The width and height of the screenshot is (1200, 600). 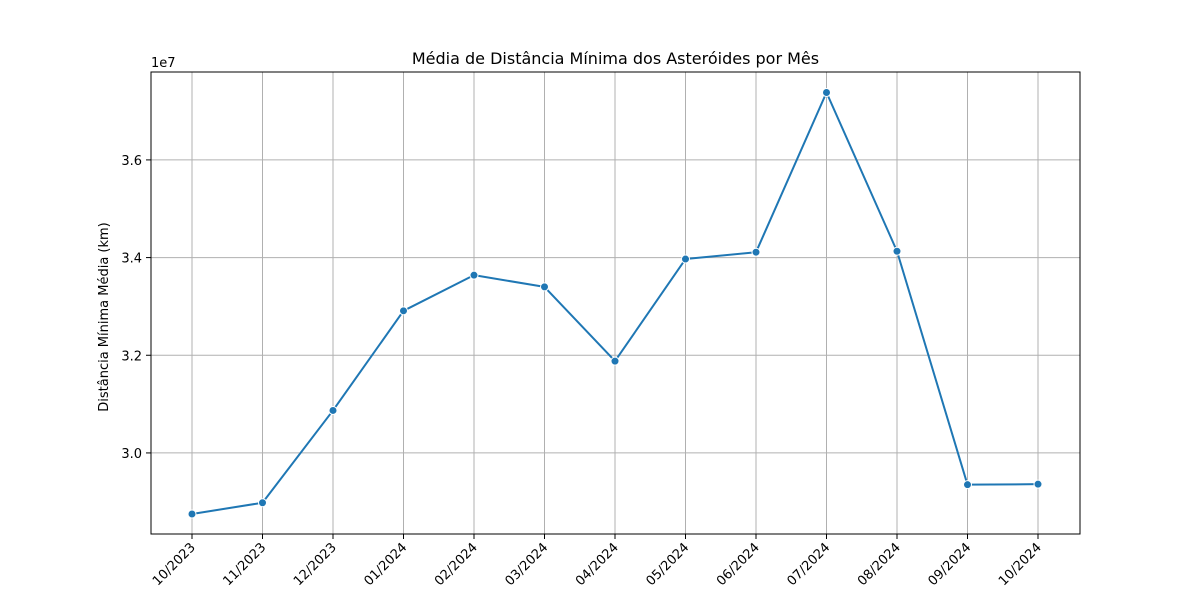 What do you see at coordinates (131, 161) in the screenshot?
I see `y-tick-label: 3.6` at bounding box center [131, 161].